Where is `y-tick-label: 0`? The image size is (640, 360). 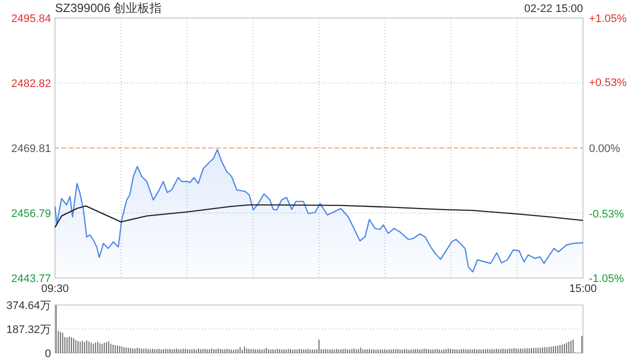
y-tick-label: 0 is located at coordinates (47, 354).